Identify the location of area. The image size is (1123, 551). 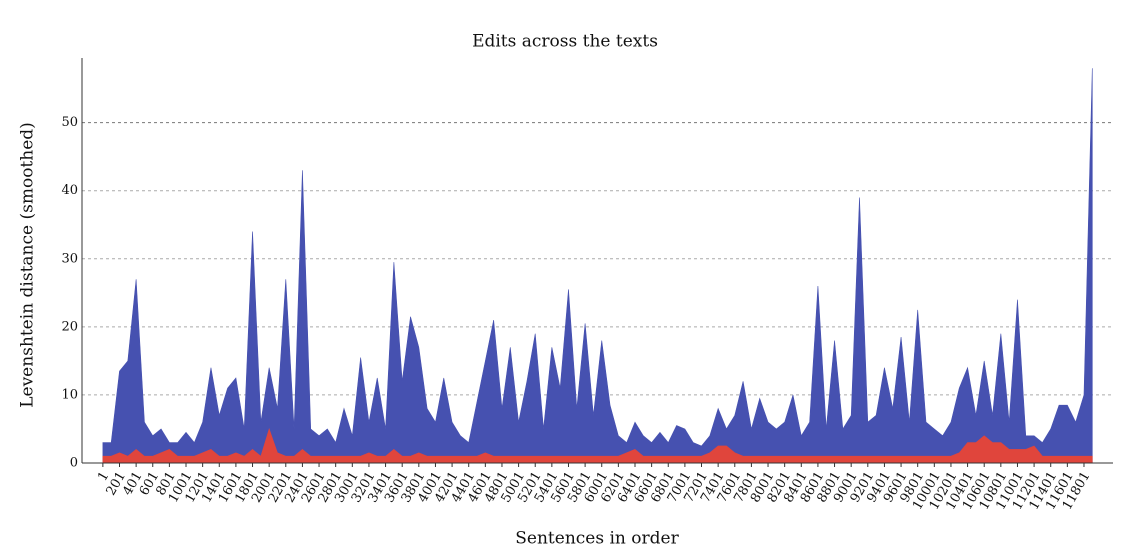
(597, 446).